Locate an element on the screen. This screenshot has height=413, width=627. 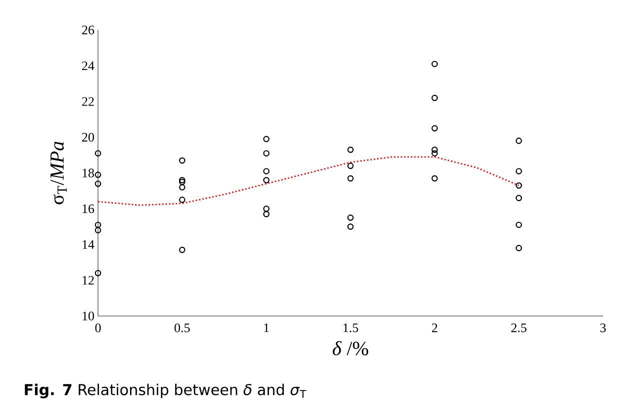
y-tick-label: 22 is located at coordinates (88, 101).